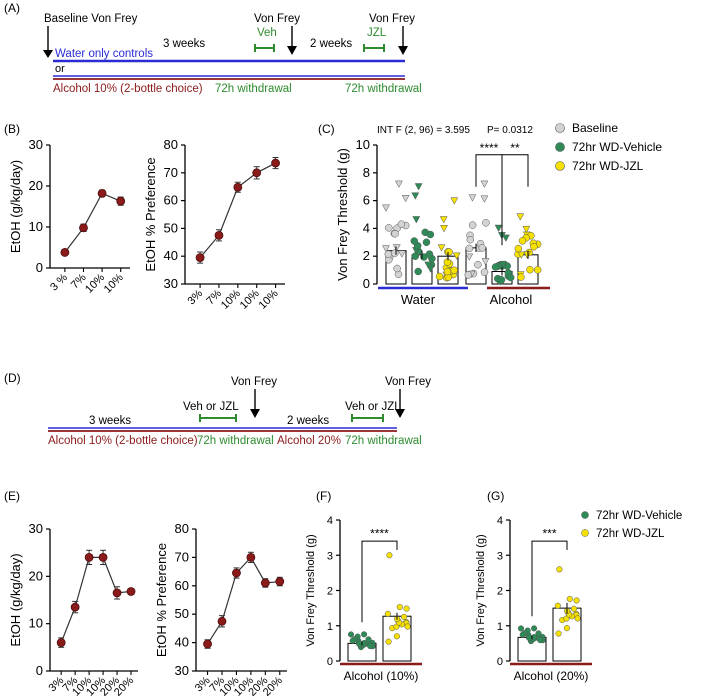  Describe the element at coordinates (373, 407) in the screenshot. I see `d-vehjzl-label-2: Veh or JZL` at that location.